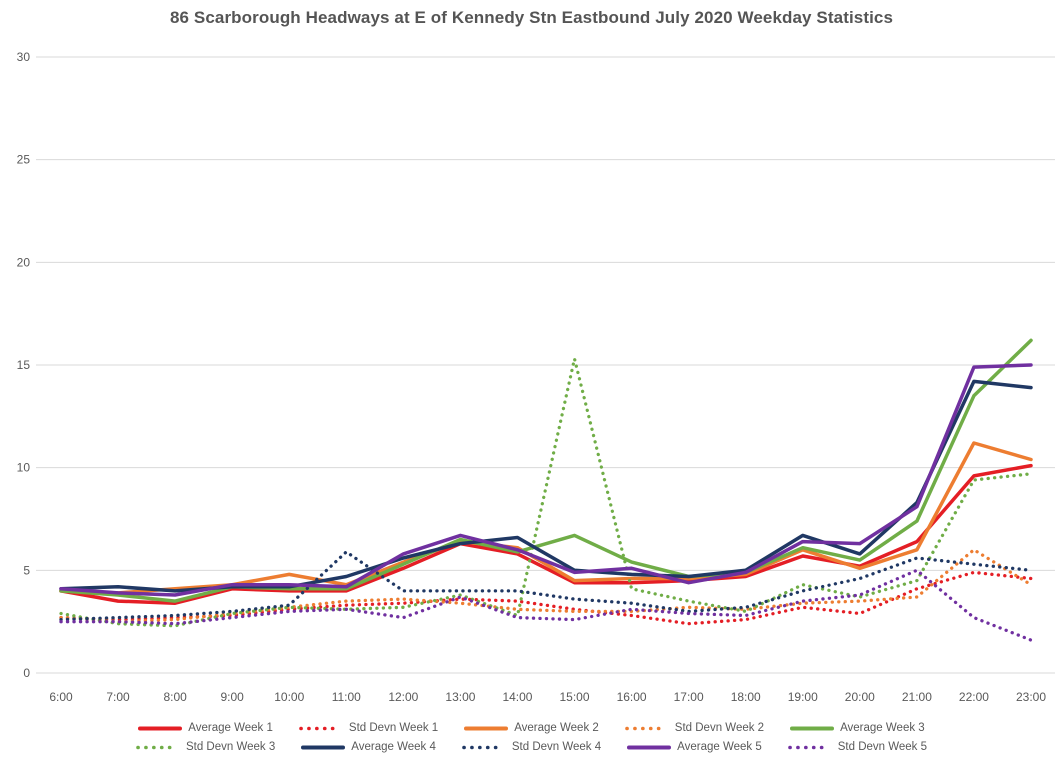 The height and width of the screenshot is (779, 1063). What do you see at coordinates (575, 697) in the screenshot?
I see `x-tick-label: 15:00` at bounding box center [575, 697].